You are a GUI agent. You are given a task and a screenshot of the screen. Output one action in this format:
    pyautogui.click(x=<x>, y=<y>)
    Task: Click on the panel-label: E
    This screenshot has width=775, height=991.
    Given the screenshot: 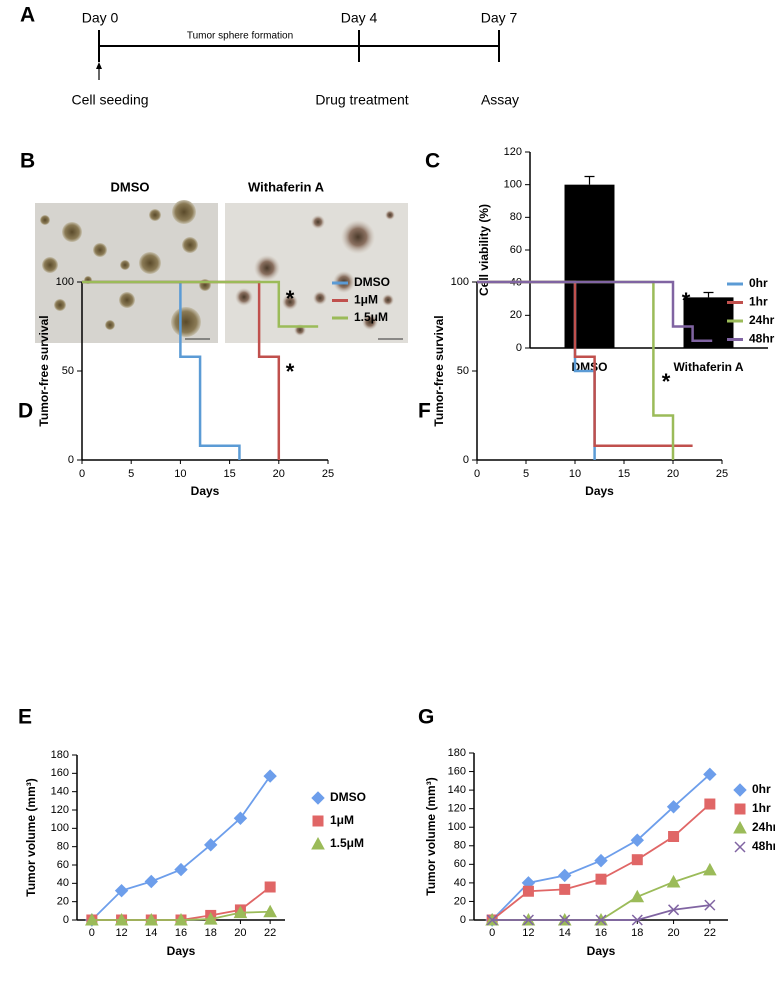 What is the action you would take?
    pyautogui.click(x=25, y=717)
    